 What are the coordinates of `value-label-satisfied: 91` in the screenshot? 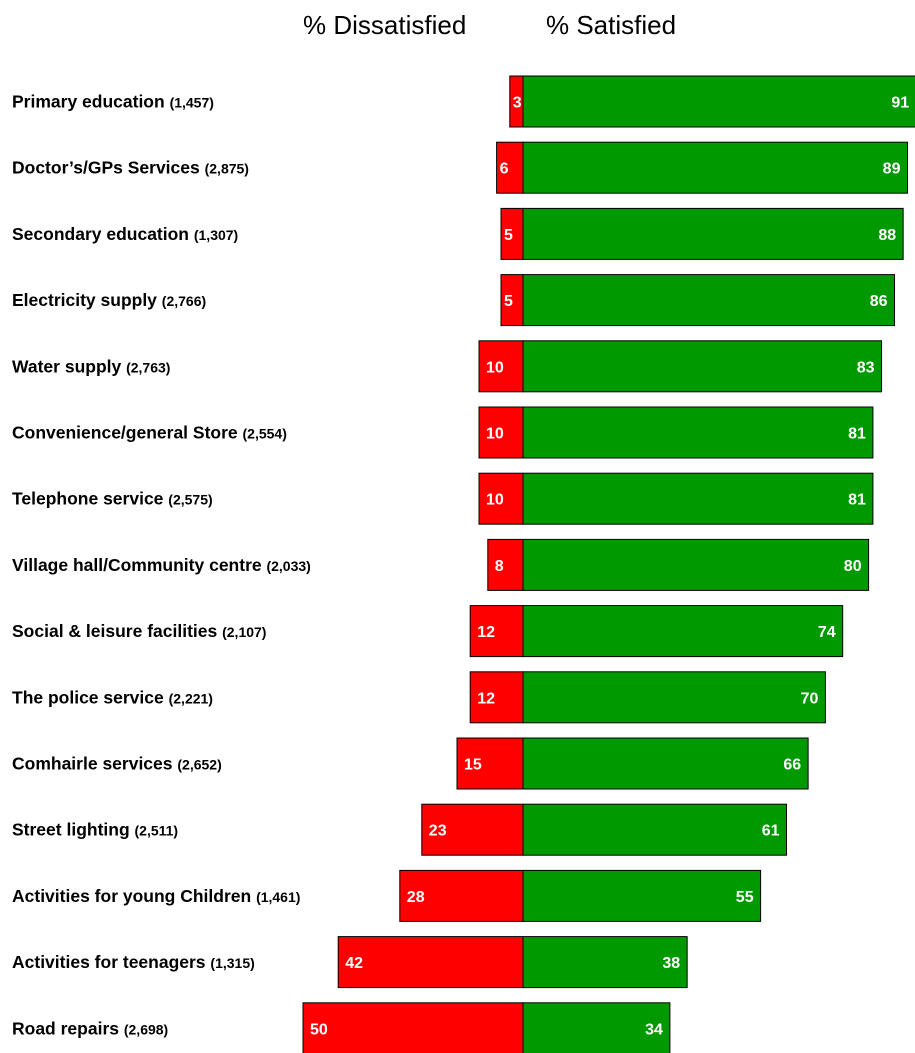 It's located at (900, 103).